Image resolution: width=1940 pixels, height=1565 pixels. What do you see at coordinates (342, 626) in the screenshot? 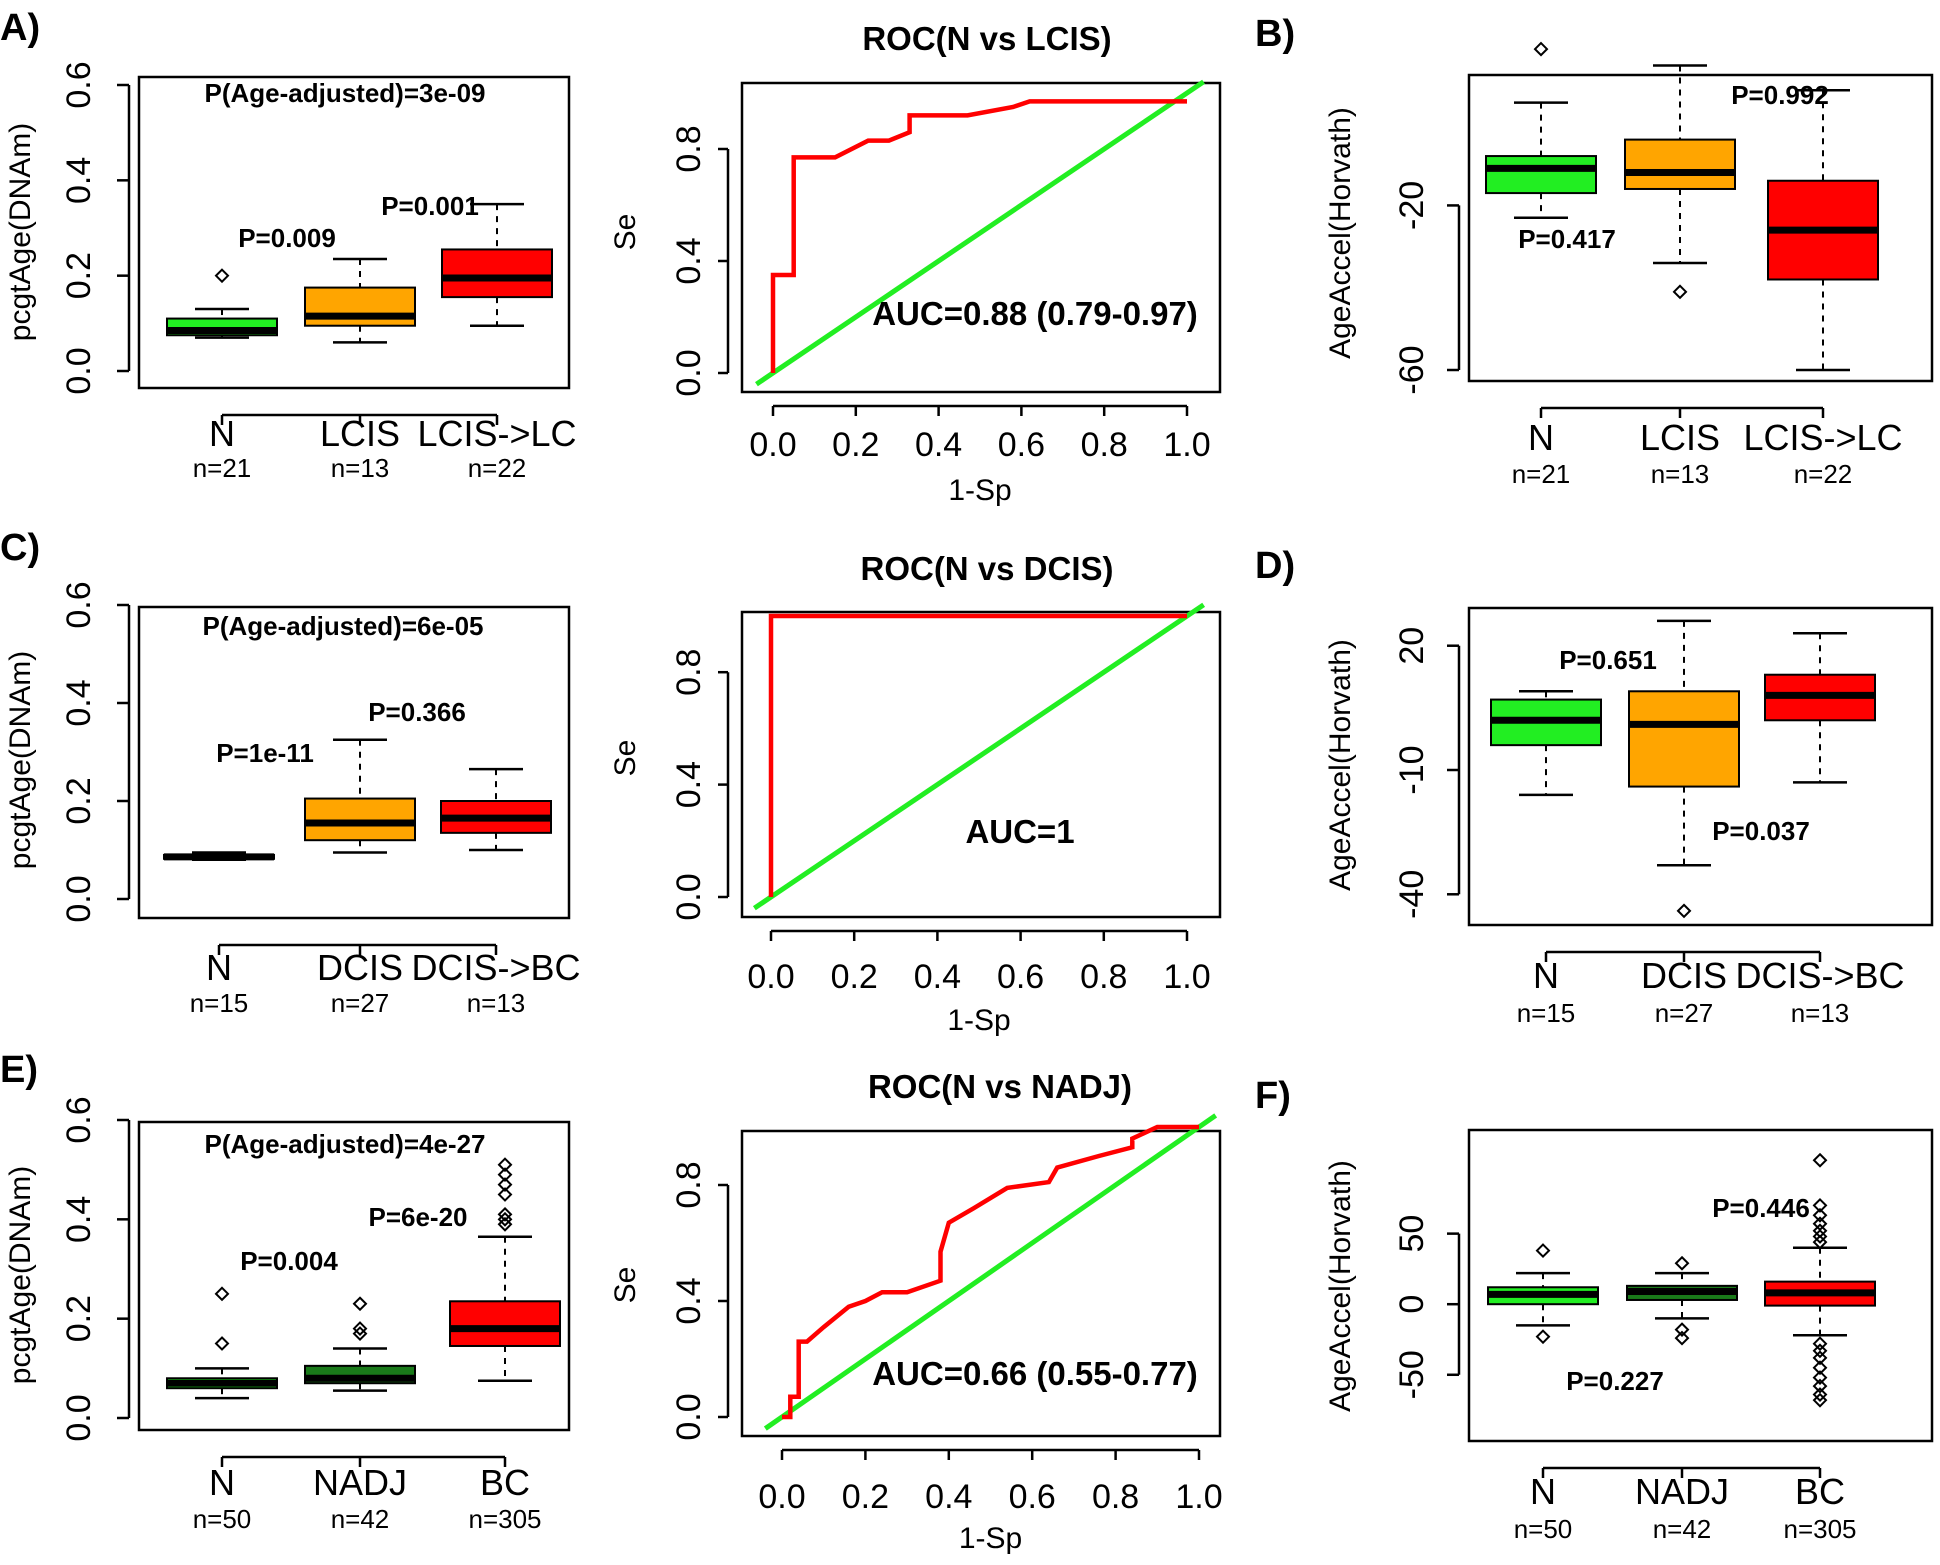
I see `p-value-annotation: P(Age-adjusted)=6e-05` at bounding box center [342, 626].